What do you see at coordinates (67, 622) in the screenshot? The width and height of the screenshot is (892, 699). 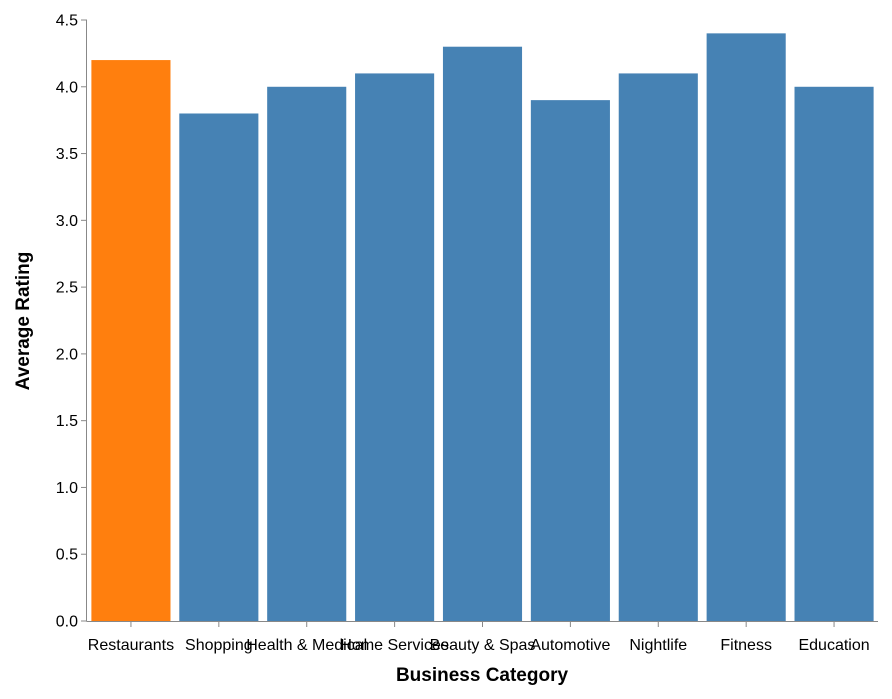 I see `y-tick-label: 0.0` at bounding box center [67, 622].